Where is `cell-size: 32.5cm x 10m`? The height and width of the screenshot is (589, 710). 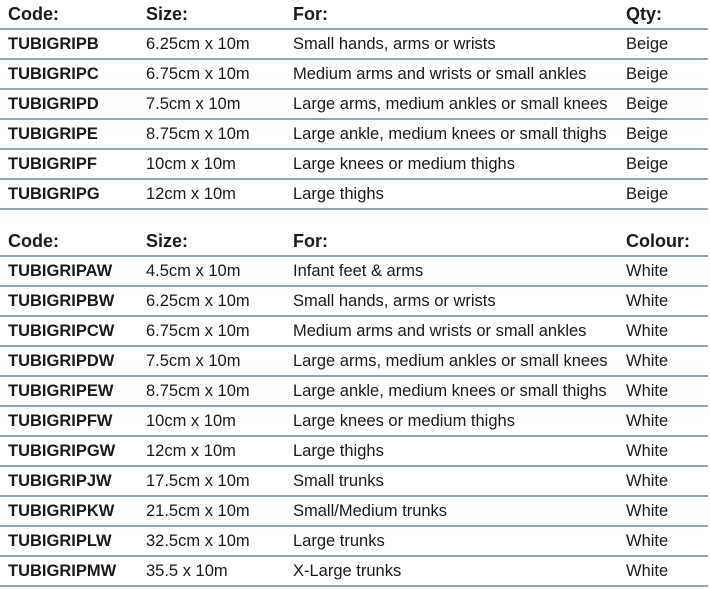 cell-size: 32.5cm x 10m is located at coordinates (198, 540).